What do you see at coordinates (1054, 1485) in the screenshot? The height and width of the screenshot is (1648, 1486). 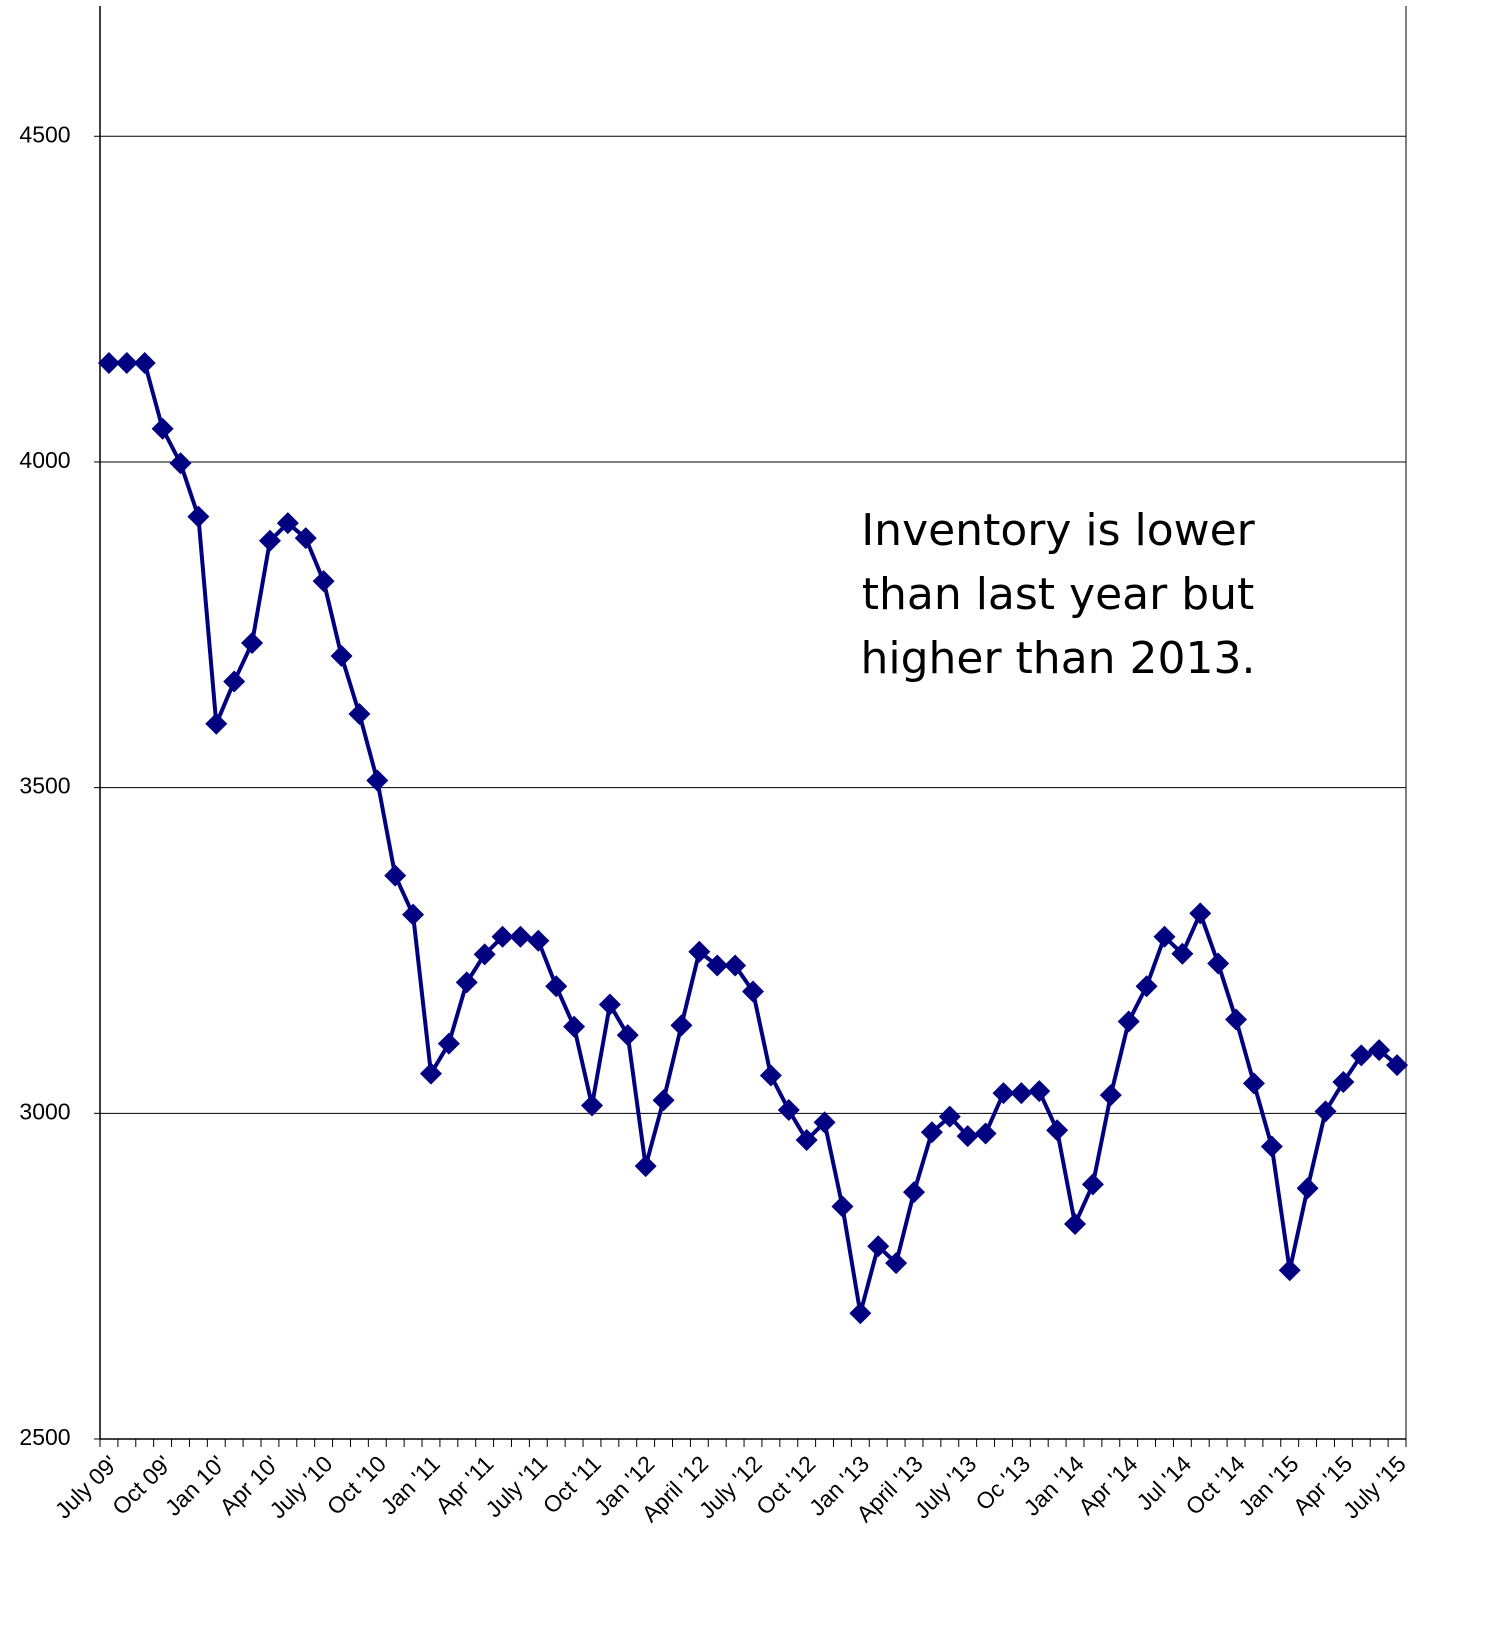 I see `x-tick-label: Jan '14` at bounding box center [1054, 1485].